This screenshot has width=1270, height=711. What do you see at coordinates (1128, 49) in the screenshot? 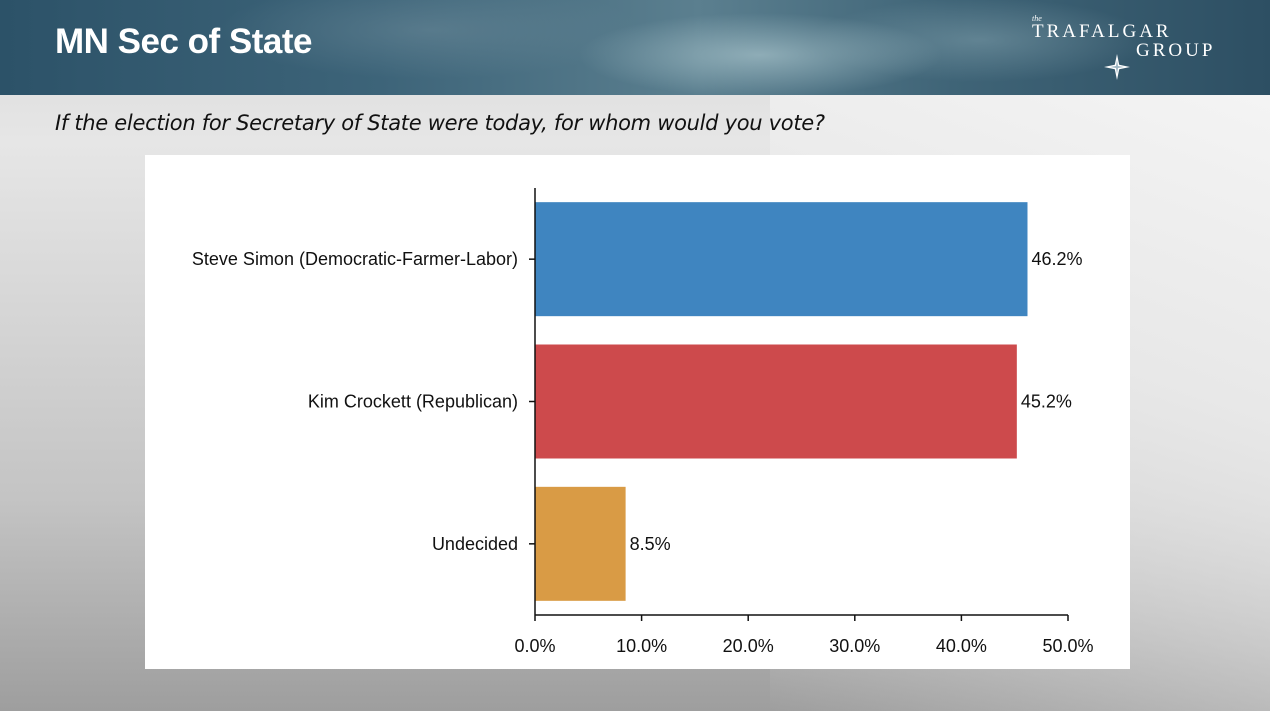
I see `trafalgar-group-logo: the TRAFALGAR GROUP` at bounding box center [1128, 49].